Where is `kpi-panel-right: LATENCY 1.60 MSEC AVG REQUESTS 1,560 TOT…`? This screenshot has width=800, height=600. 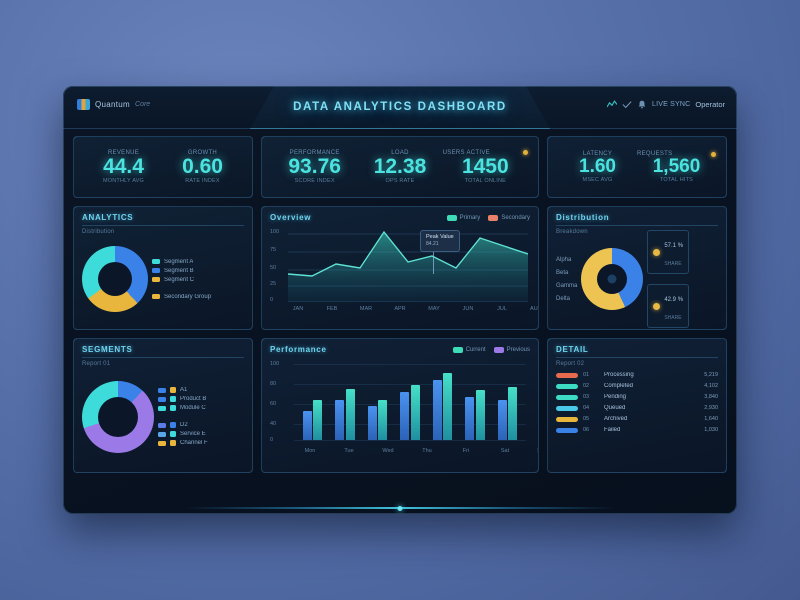
kpi-panel-right: LATENCY 1.60 MSEC AVG REQUESTS 1,560 TOT… is located at coordinates (637, 167).